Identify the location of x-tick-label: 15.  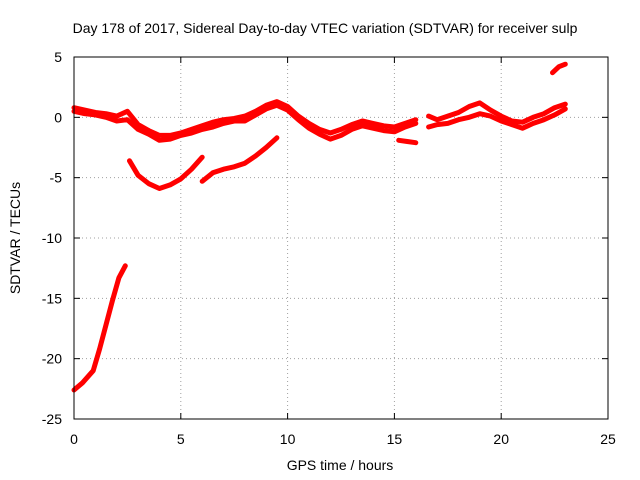
(395, 439).